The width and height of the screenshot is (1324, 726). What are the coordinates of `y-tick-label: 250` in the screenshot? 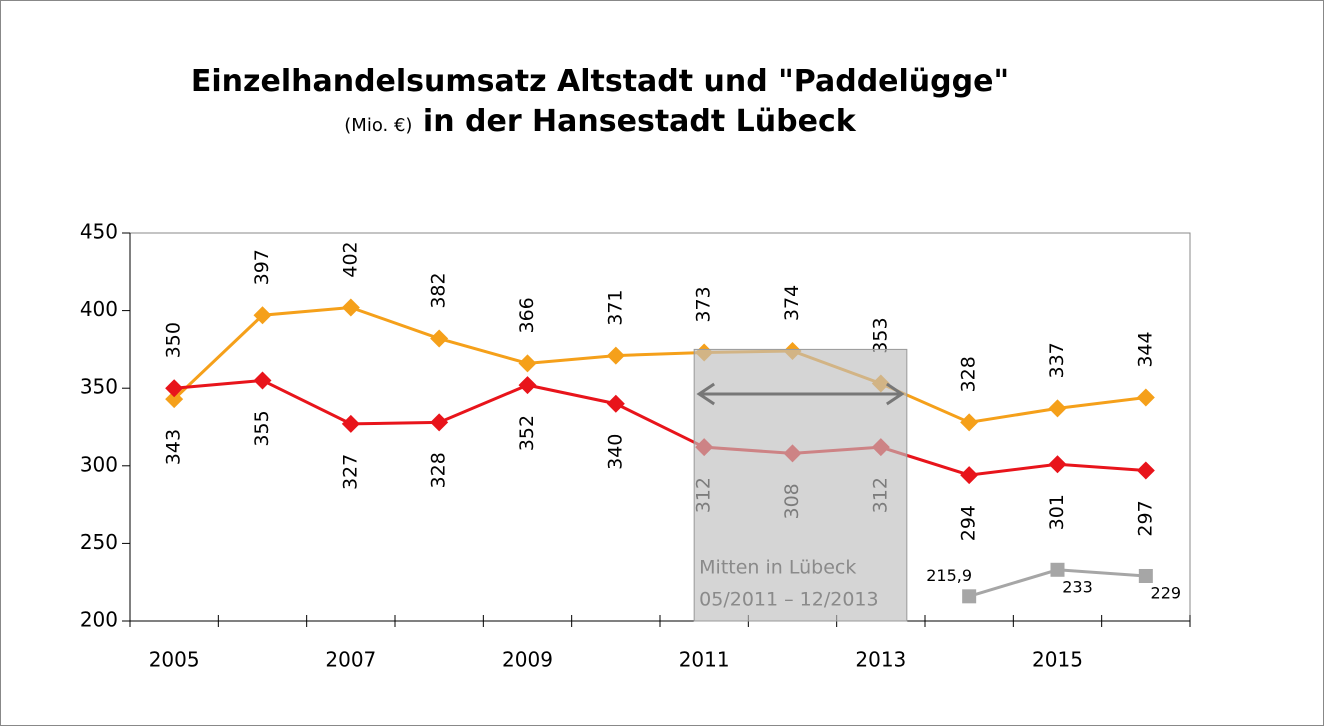 It's located at (99, 542).